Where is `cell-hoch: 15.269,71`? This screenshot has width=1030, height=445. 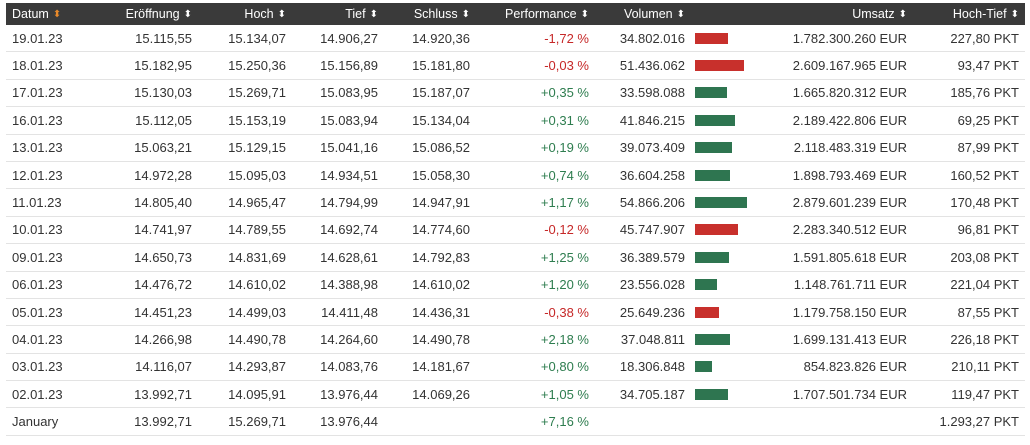
cell-hoch: 15.269,71 is located at coordinates (257, 93).